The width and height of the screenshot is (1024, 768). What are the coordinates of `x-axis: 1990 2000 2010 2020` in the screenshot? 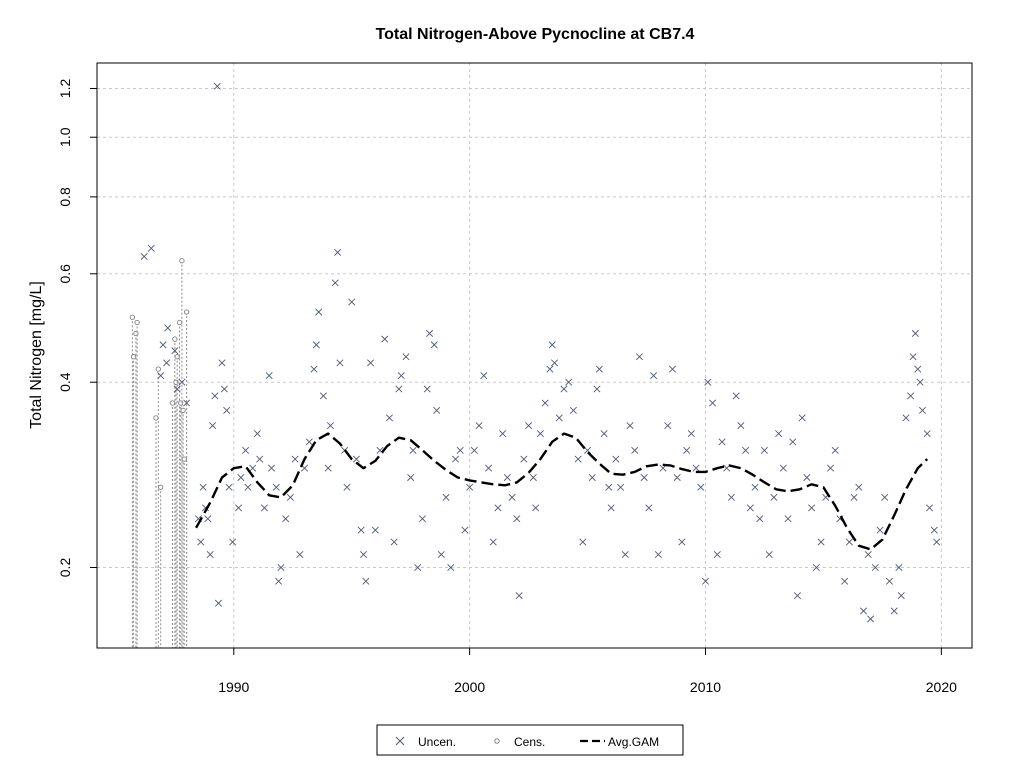 It's located at (587, 671).